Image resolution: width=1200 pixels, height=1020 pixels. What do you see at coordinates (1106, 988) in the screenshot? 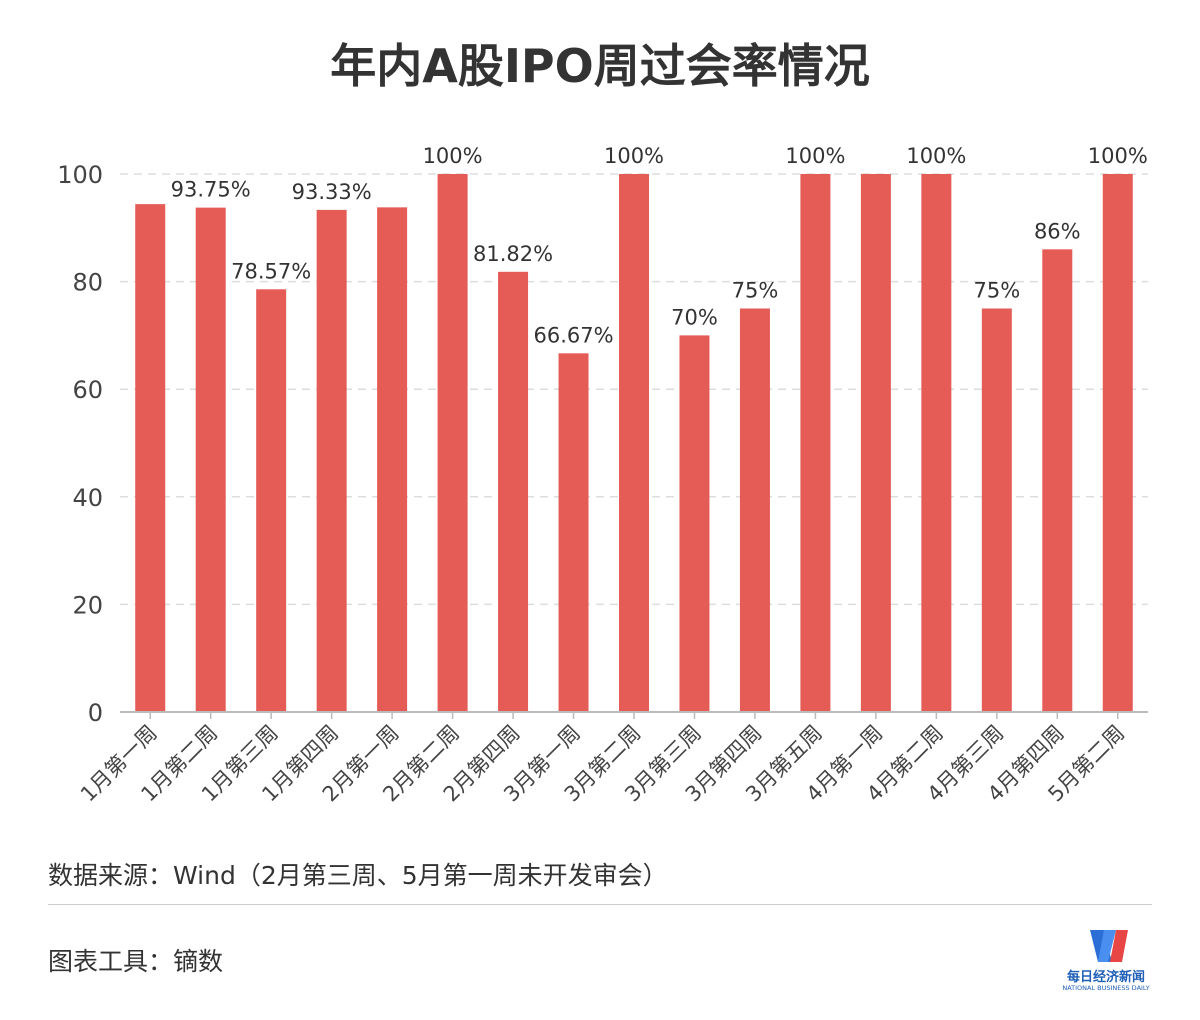
I see `logo-name-en: NATIONAL BUSINESS DAILY` at bounding box center [1106, 988].